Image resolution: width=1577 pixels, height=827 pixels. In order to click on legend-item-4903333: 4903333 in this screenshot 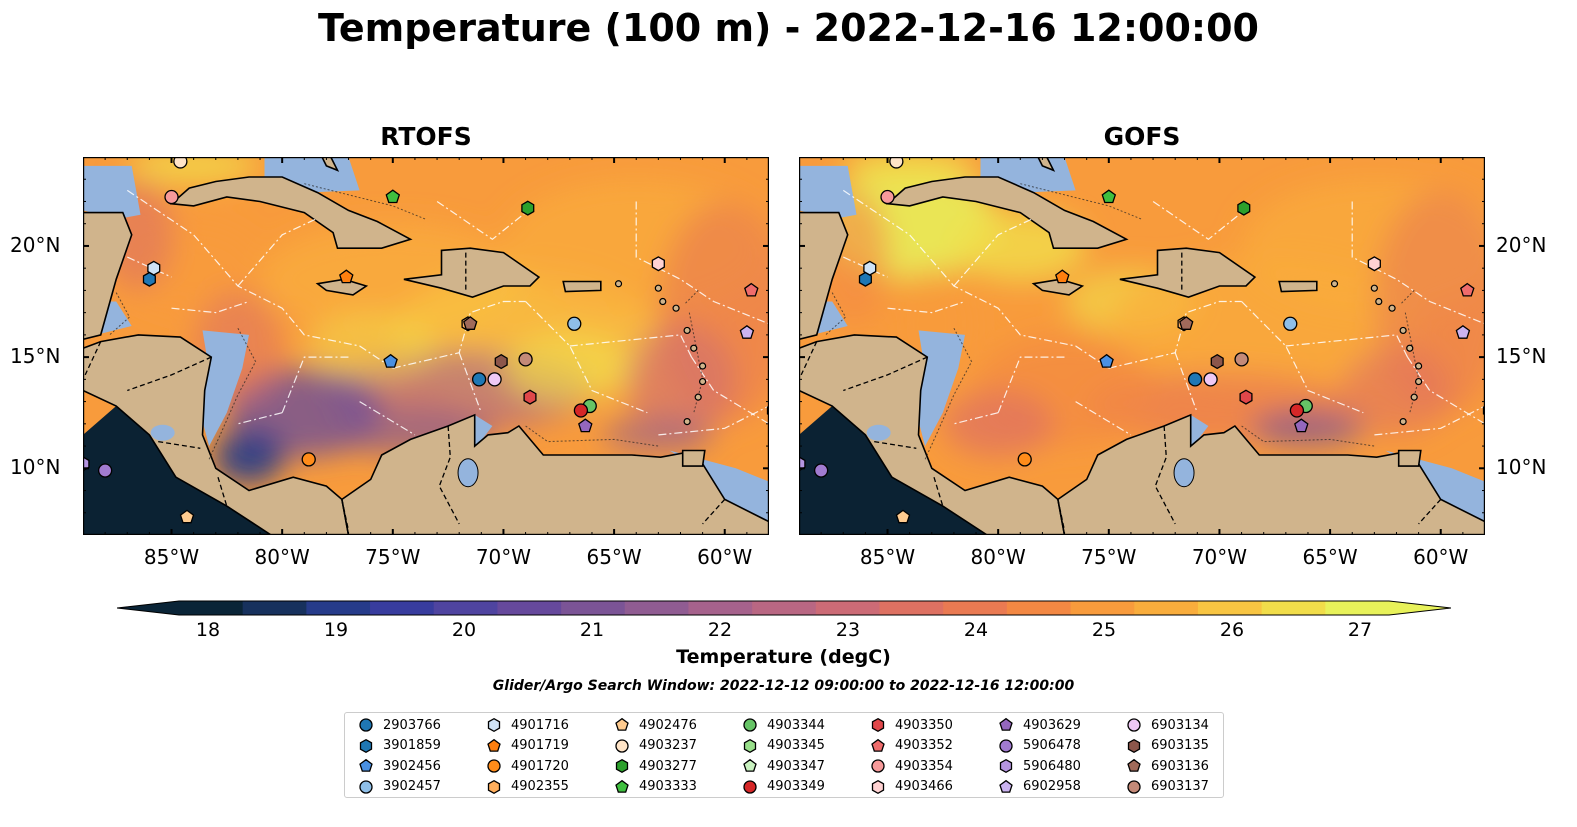, I will do `click(655, 787)`.